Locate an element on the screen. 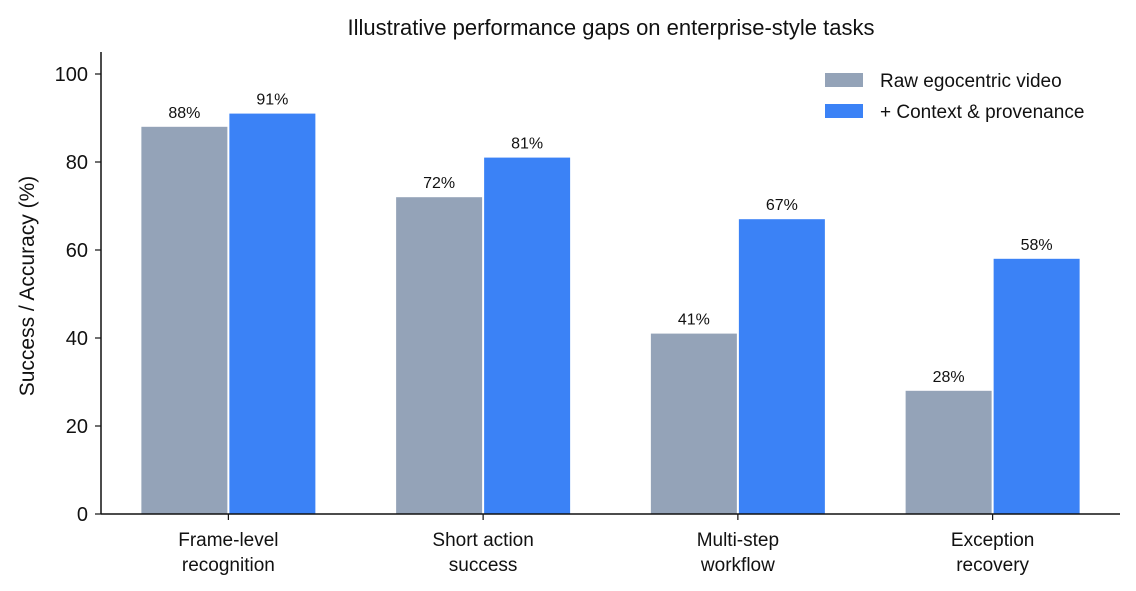 This screenshot has width=1136, height=591. data-label: 41% is located at coordinates (694, 320).